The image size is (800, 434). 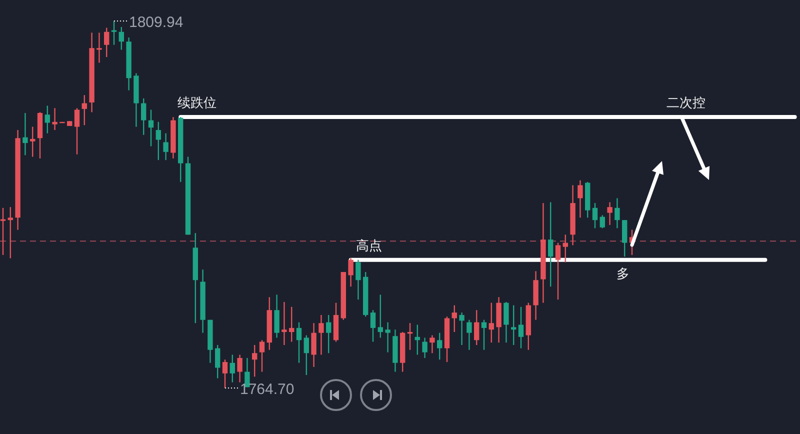 What do you see at coordinates (267, 389) in the screenshot?
I see `annotation: 1764.70` at bounding box center [267, 389].